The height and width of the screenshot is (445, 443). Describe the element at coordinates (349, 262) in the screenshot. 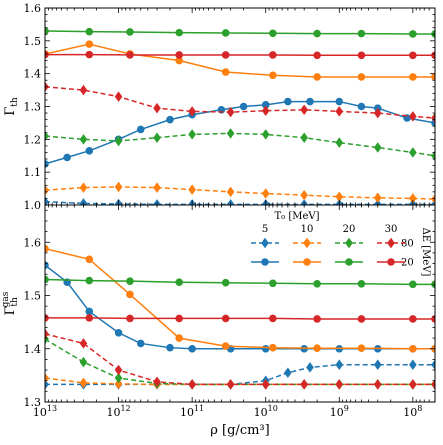

I see `legend-marker-T20-dE20` at that location.